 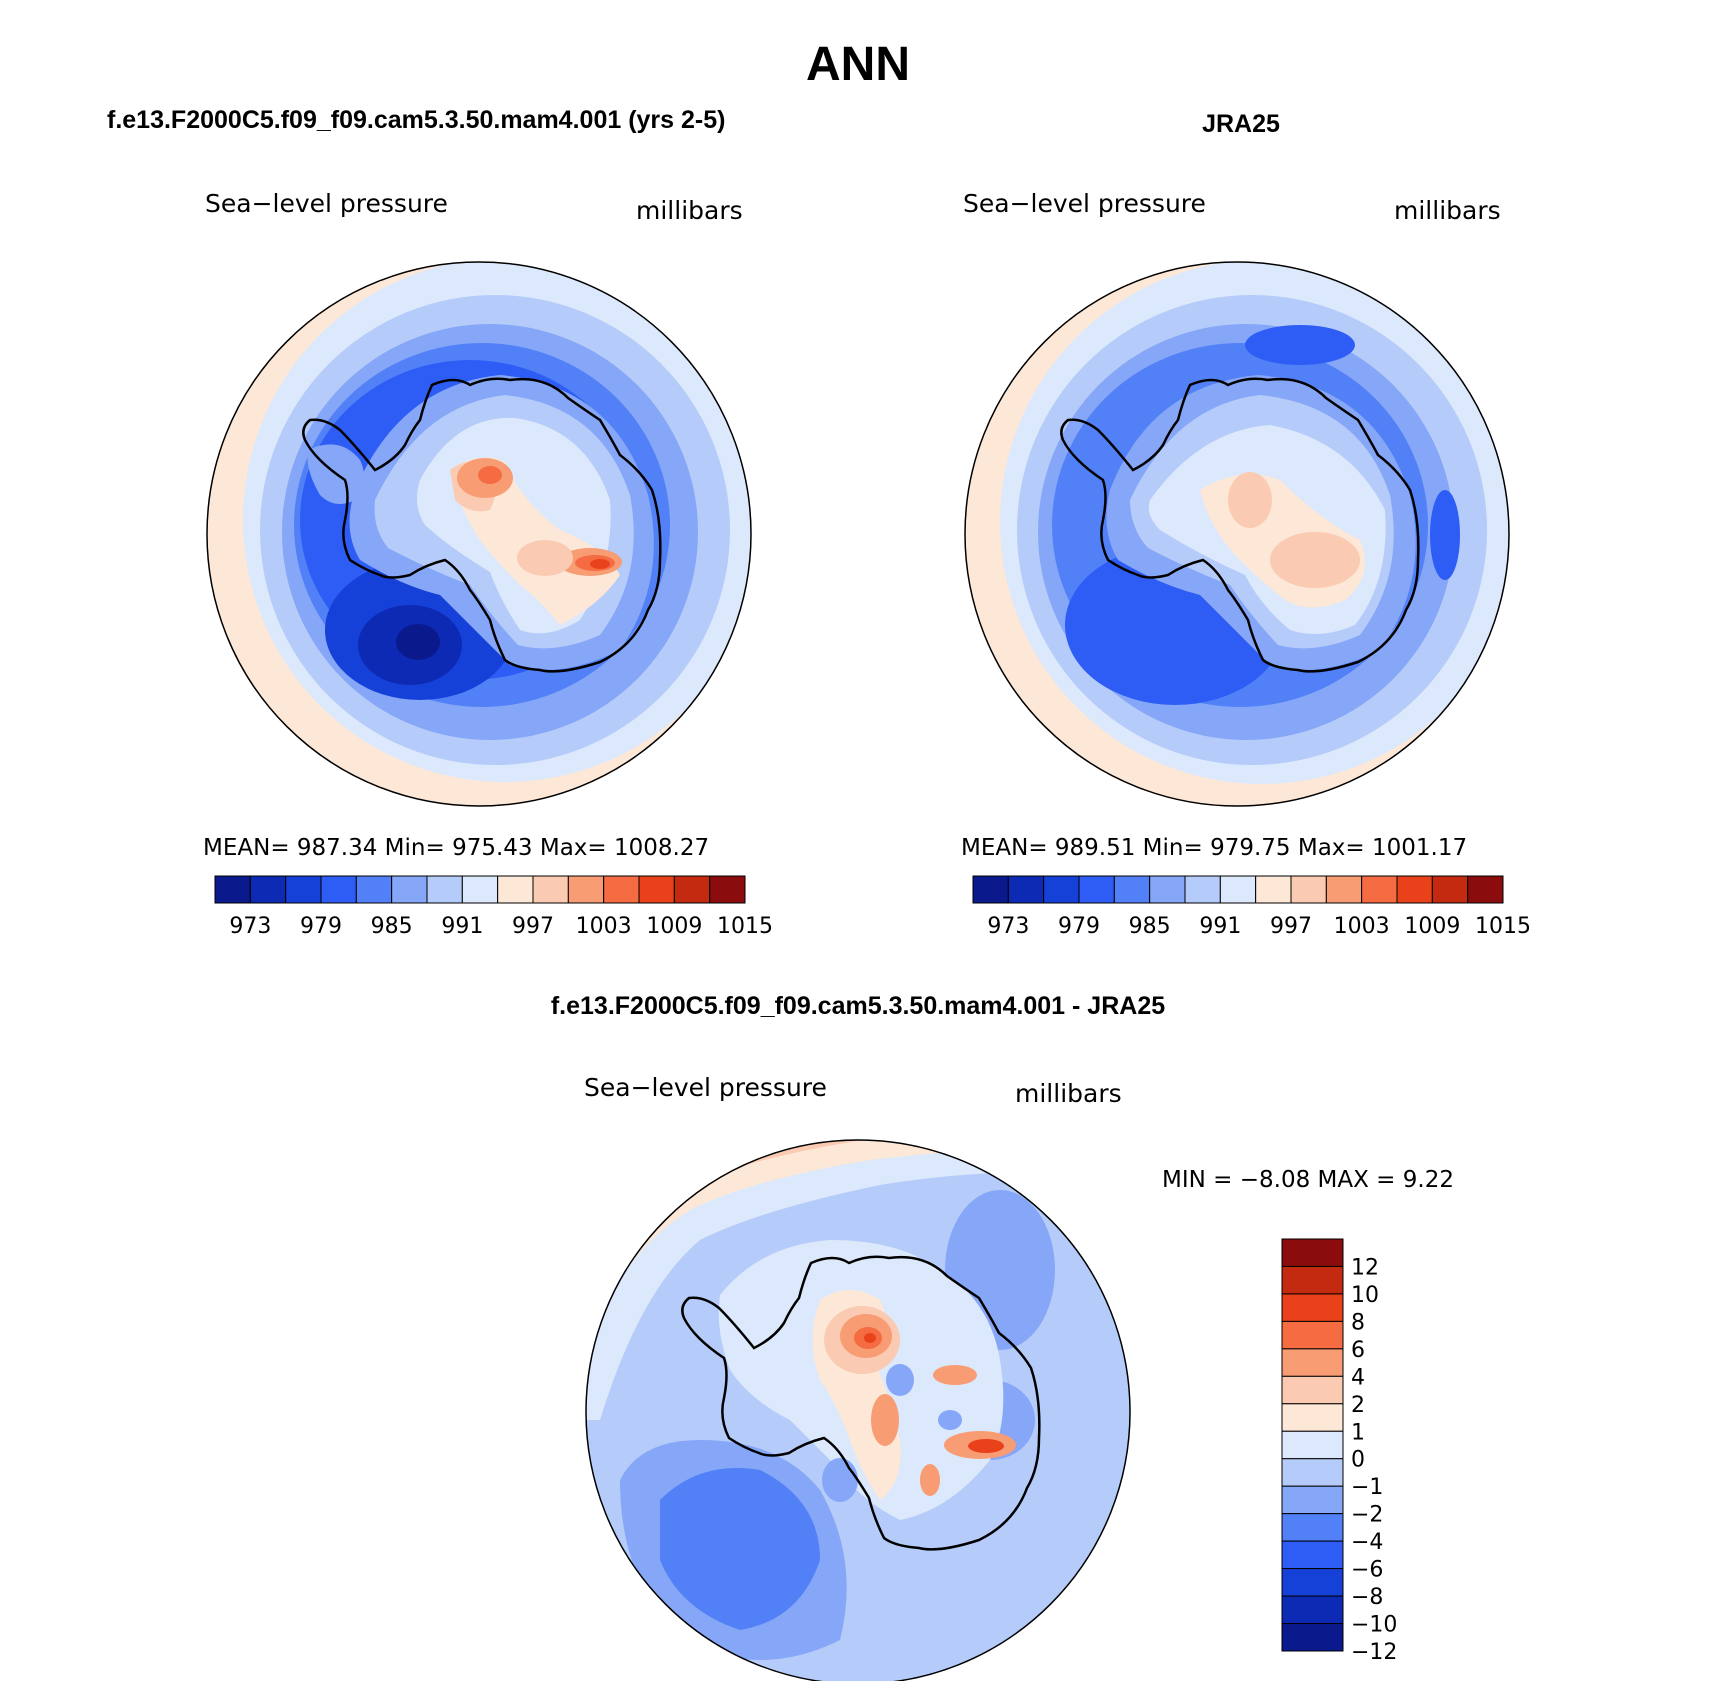 I want to click on colorbar-difference-tick-label: 10, so click(x=1365, y=1295).